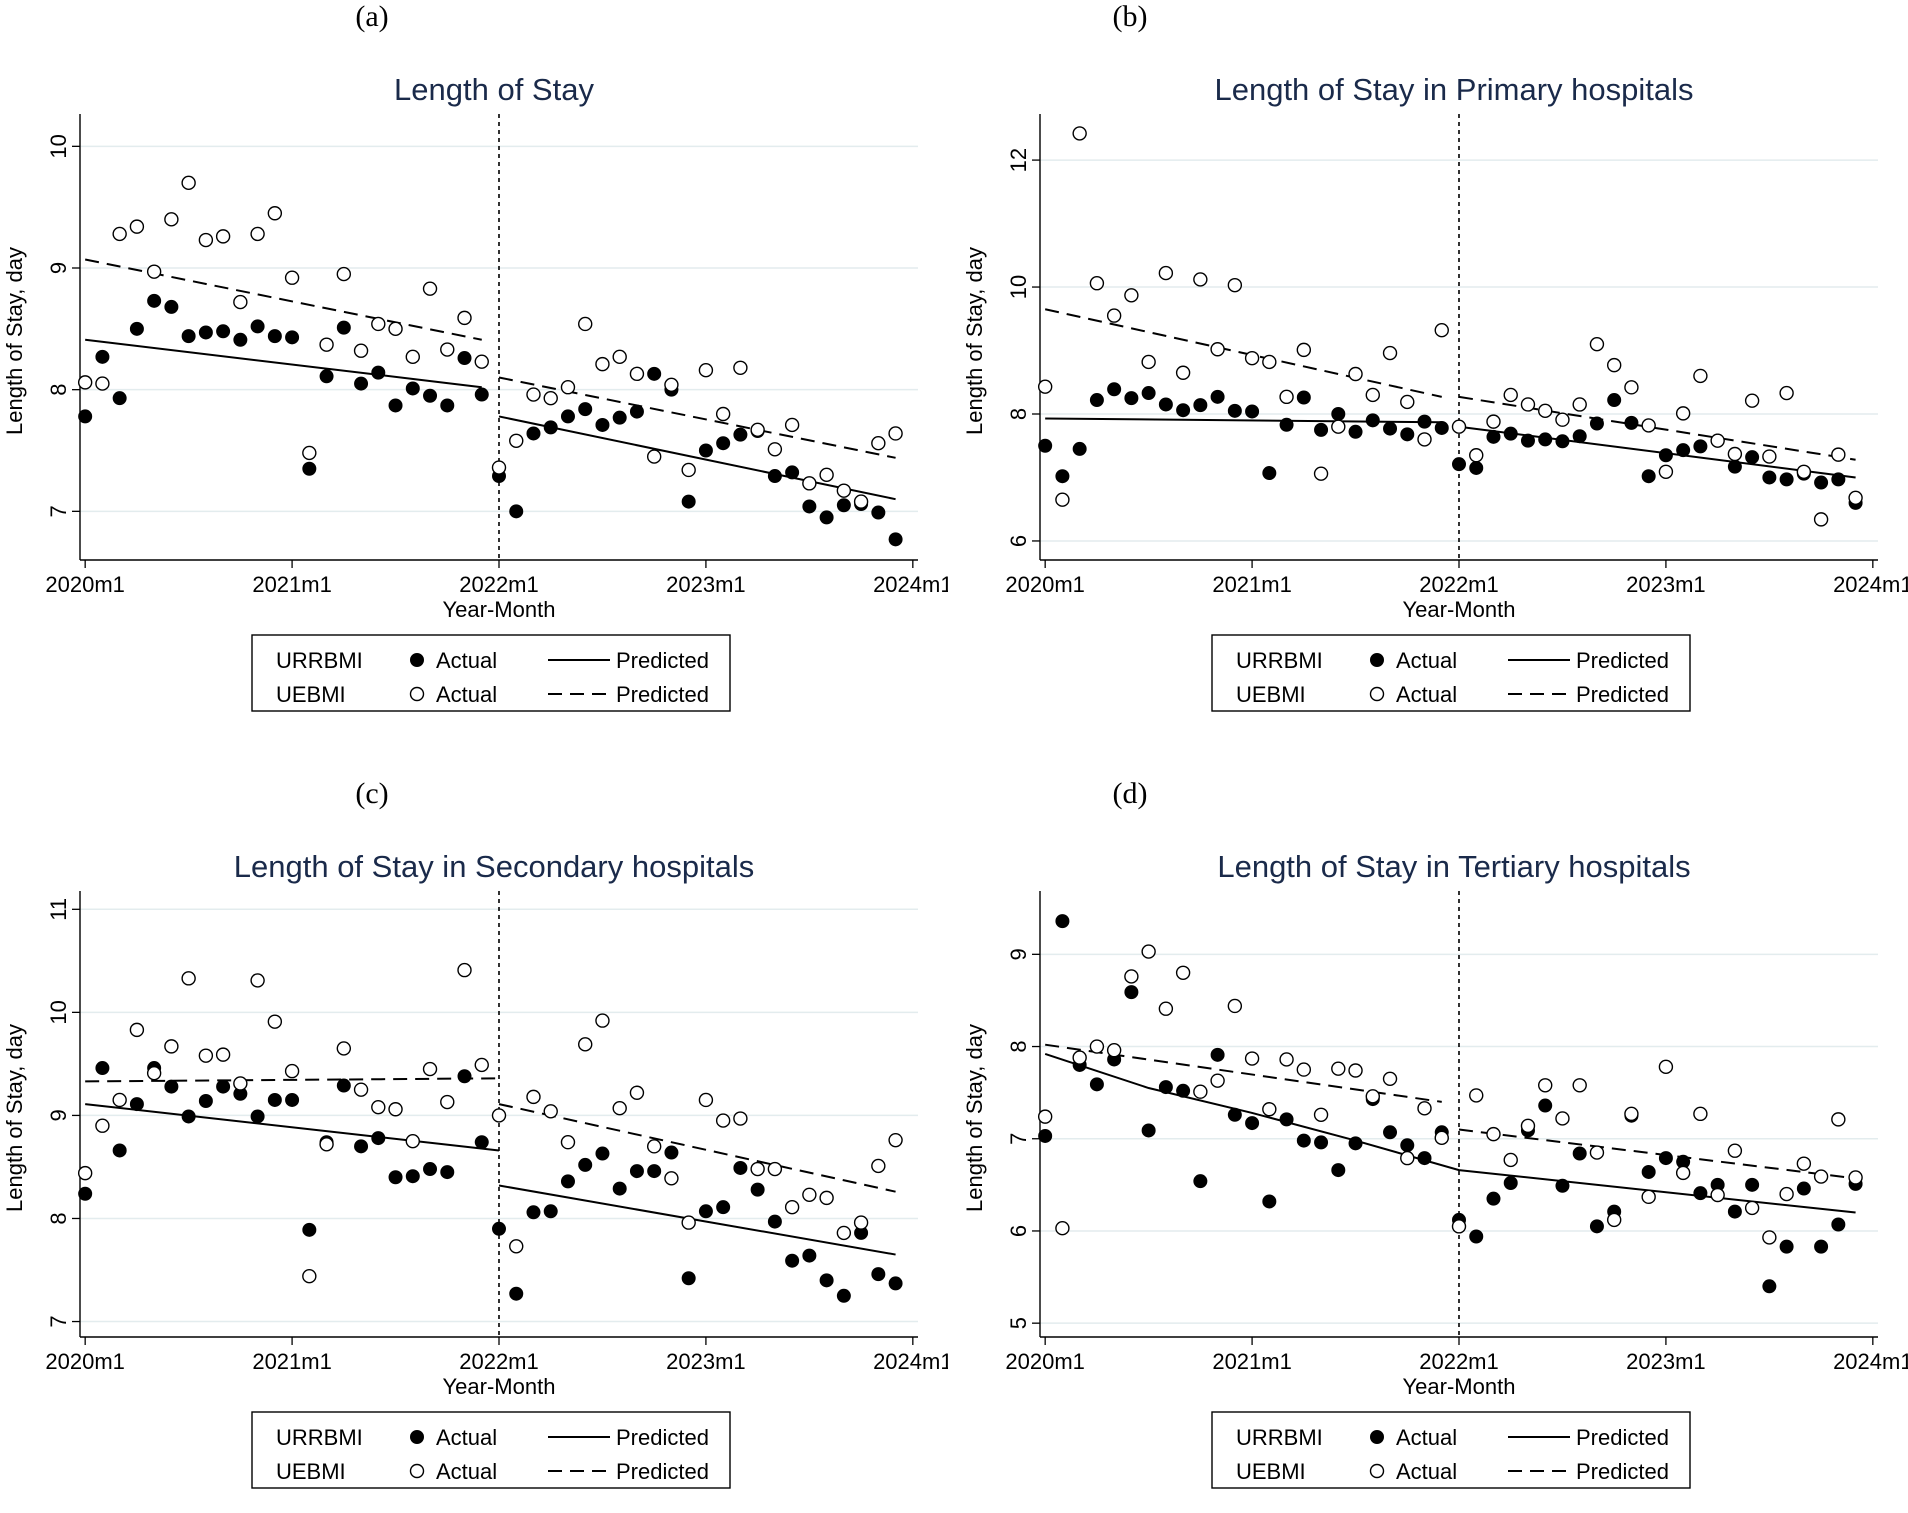 This screenshot has height=1513, width=1908. What do you see at coordinates (292, 1361) in the screenshot?
I see `chart-c-xtick-label: 2021m1` at bounding box center [292, 1361].